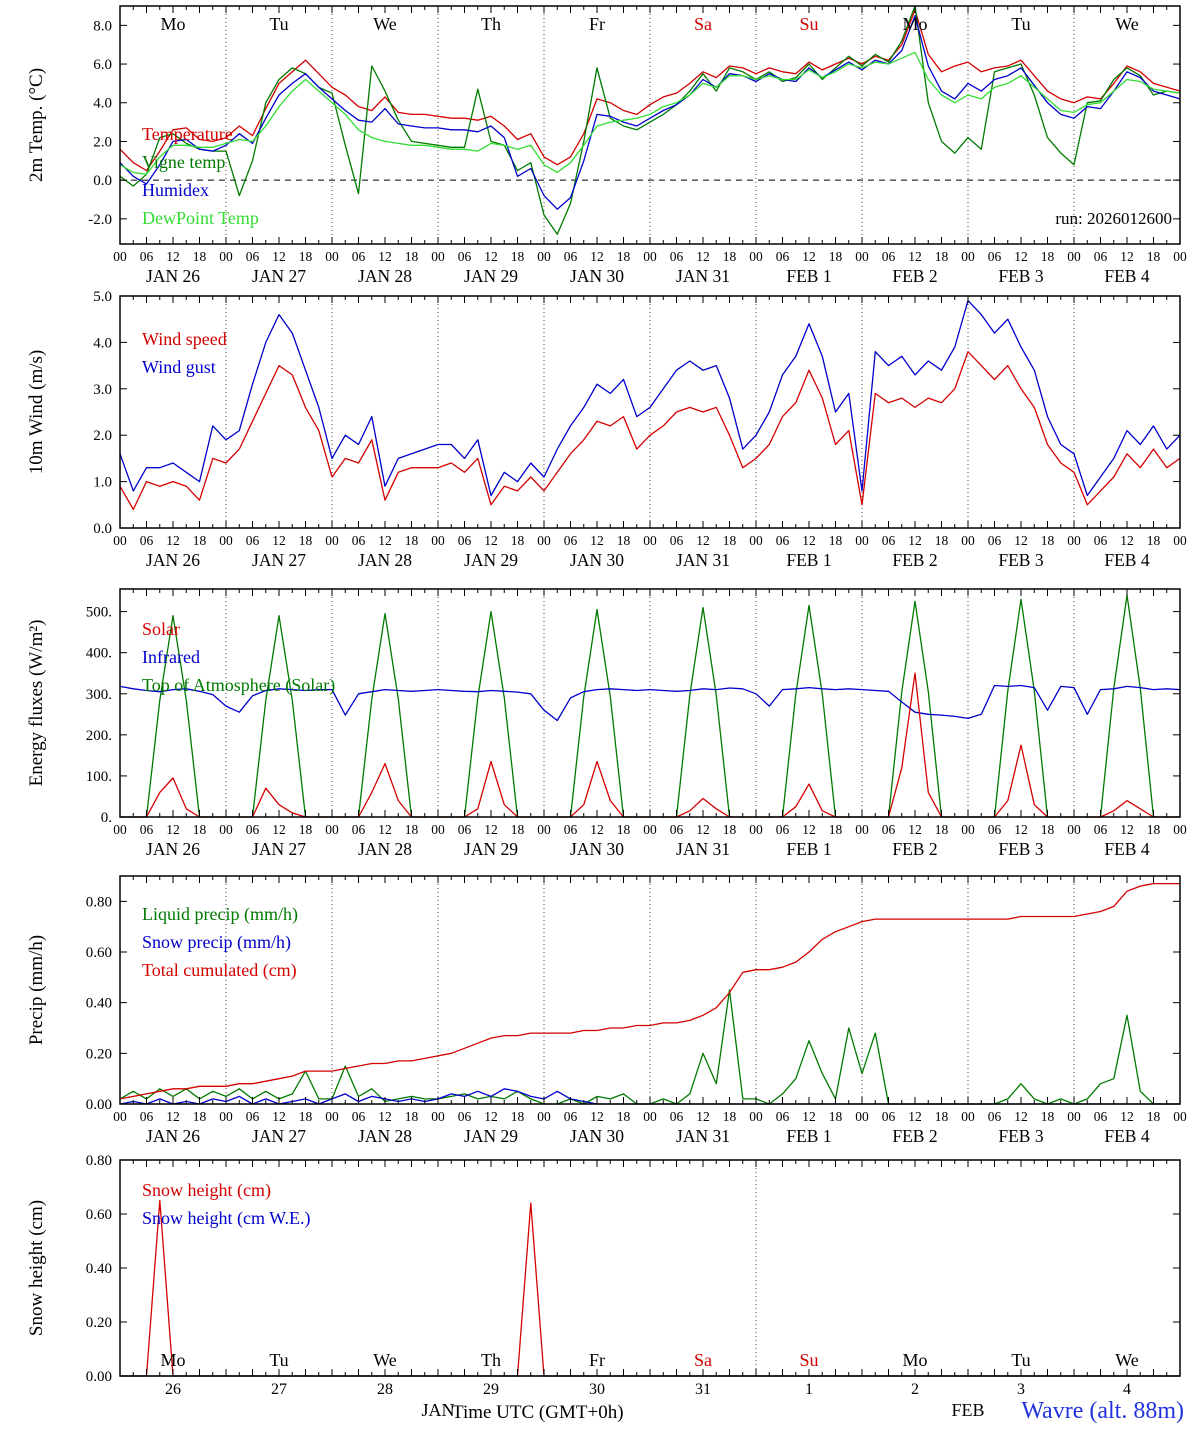 This screenshot has height=1440, width=1194. I want to click on svg-text: Snow height (cm), so click(206, 1190).